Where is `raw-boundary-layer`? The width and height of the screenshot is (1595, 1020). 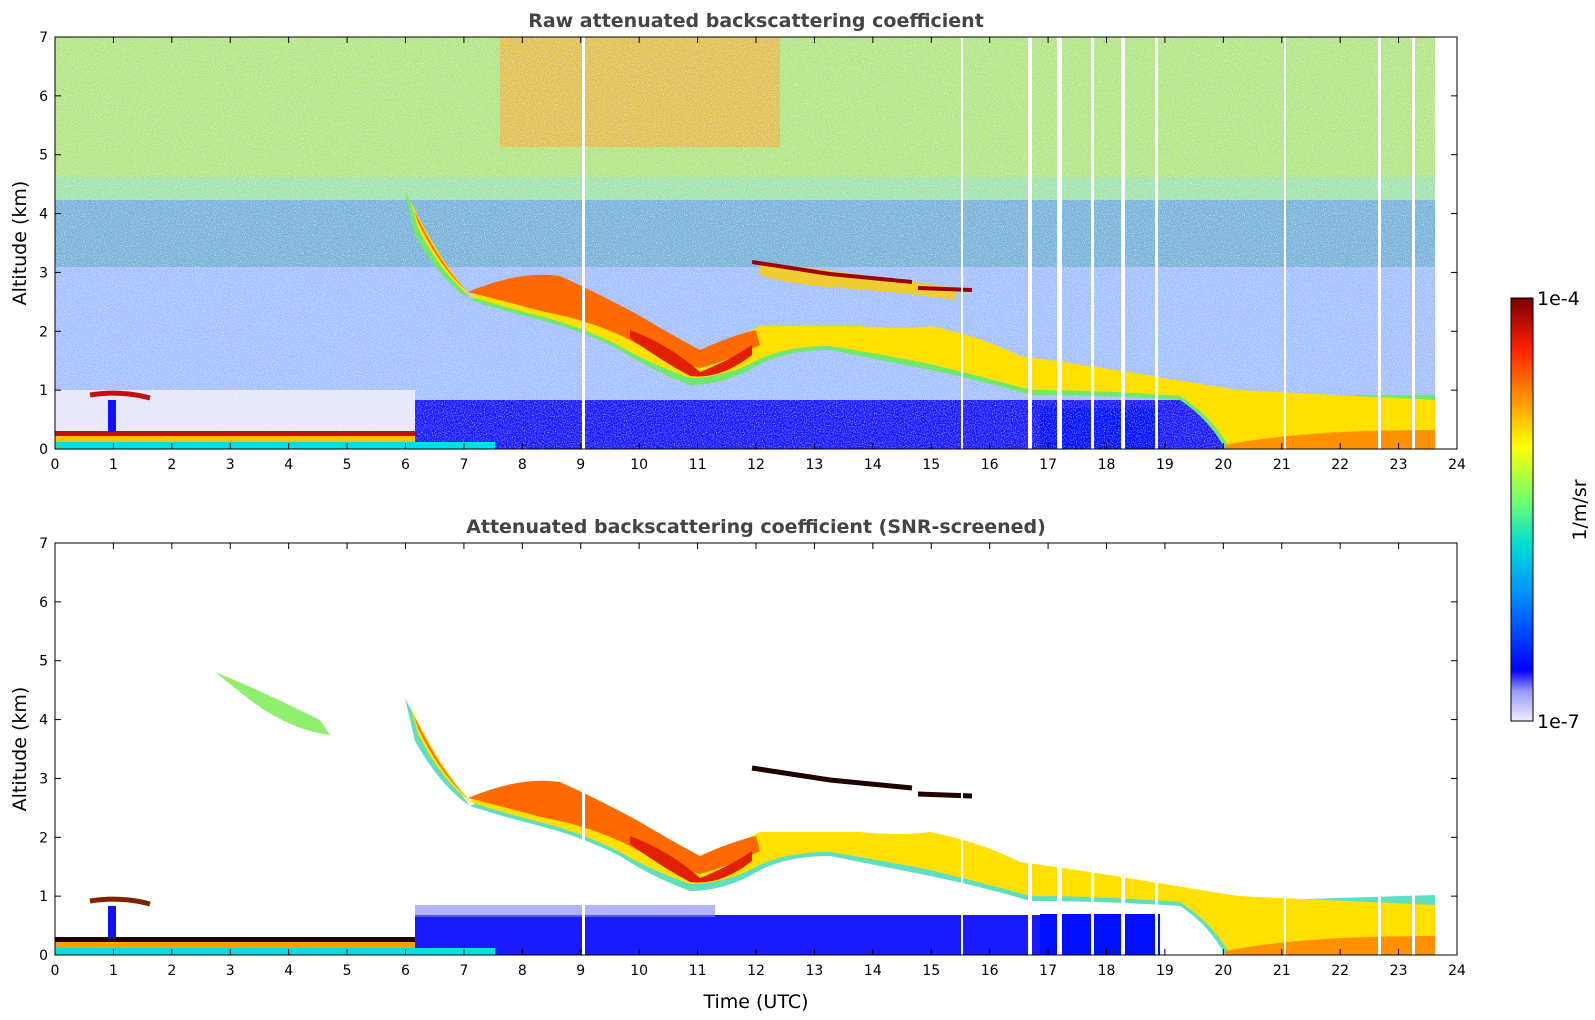
raw-boundary-layer is located at coordinates (275, 419).